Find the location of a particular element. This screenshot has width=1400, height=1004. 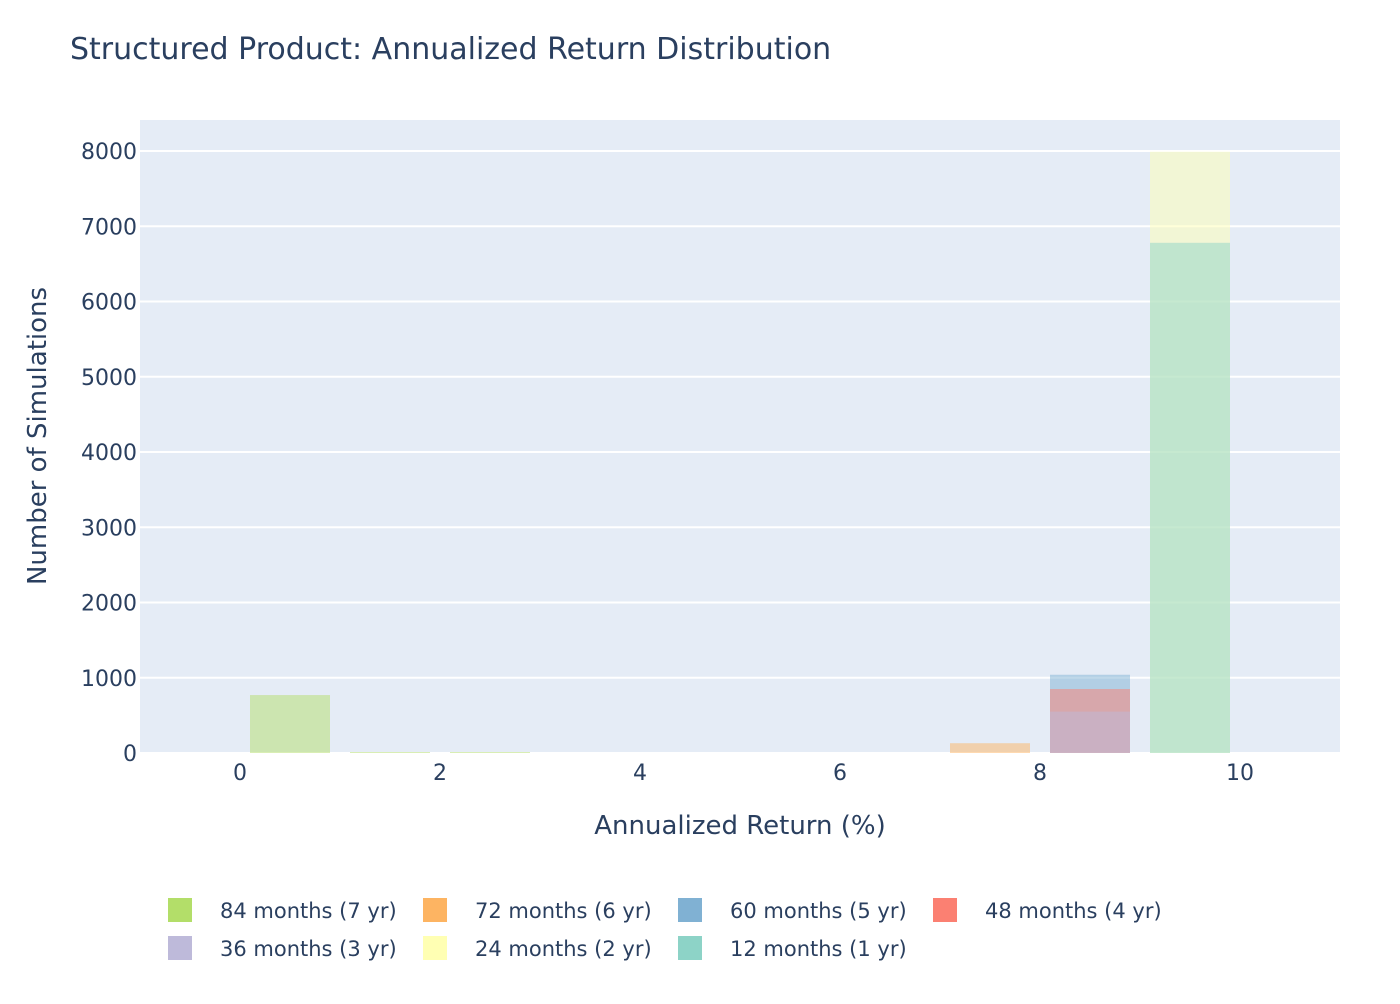

legend-item: 84 months (7 yr) is located at coordinates (282, 910).